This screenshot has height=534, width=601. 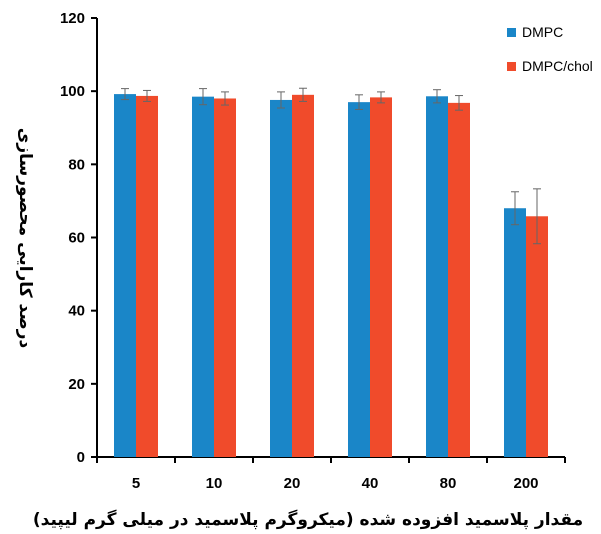 I want to click on legend-label: DMPC/chol, so click(x=557, y=66).